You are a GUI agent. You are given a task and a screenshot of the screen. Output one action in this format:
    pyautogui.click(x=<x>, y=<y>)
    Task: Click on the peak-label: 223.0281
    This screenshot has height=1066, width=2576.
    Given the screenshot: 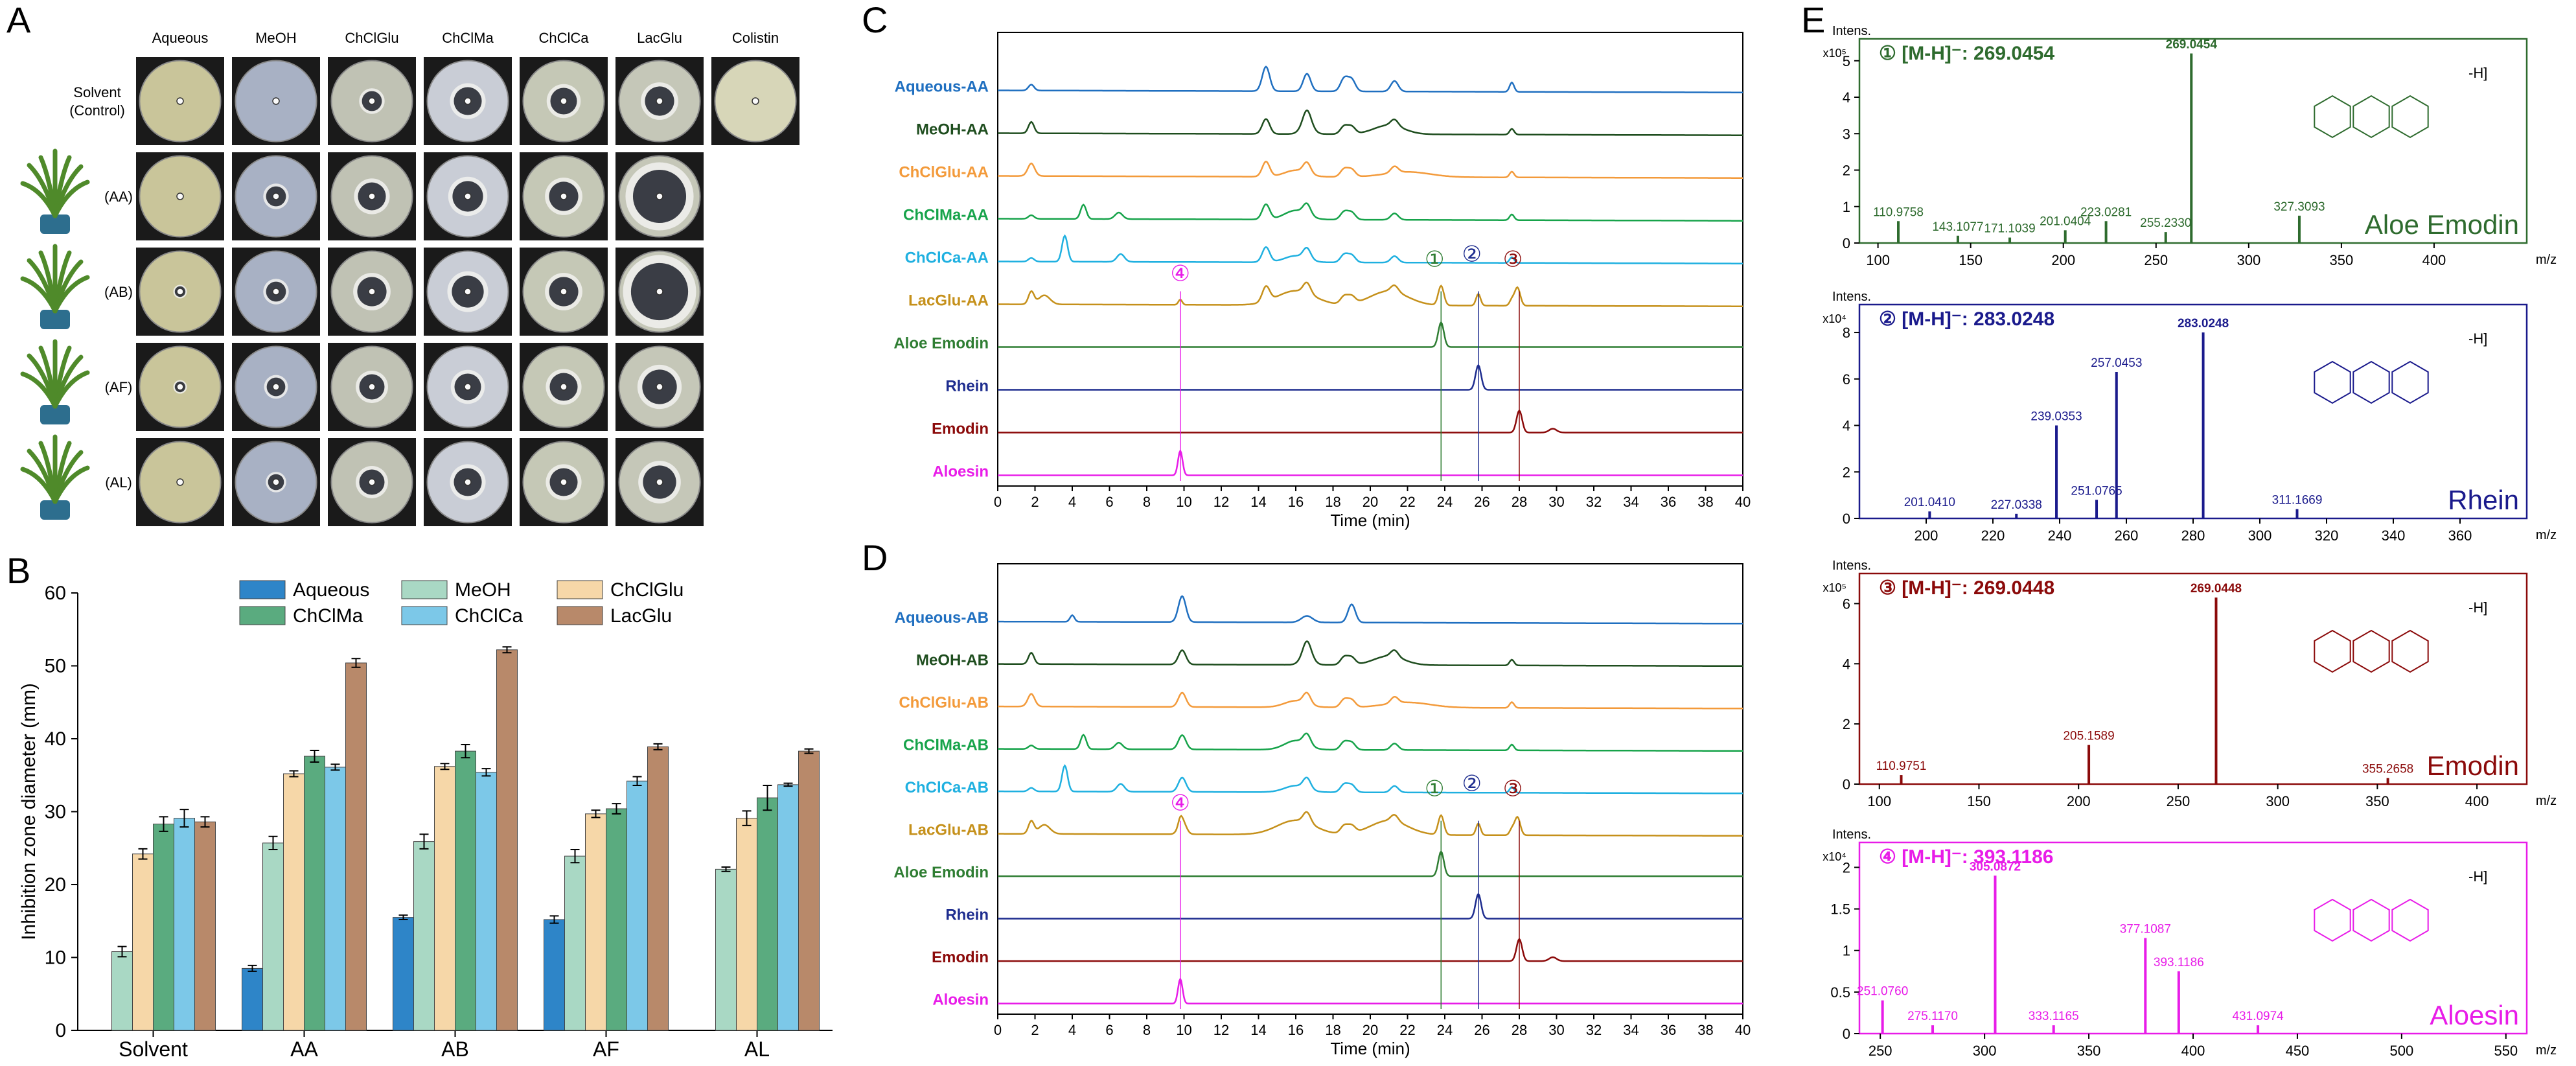 What is the action you would take?
    pyautogui.click(x=2106, y=212)
    